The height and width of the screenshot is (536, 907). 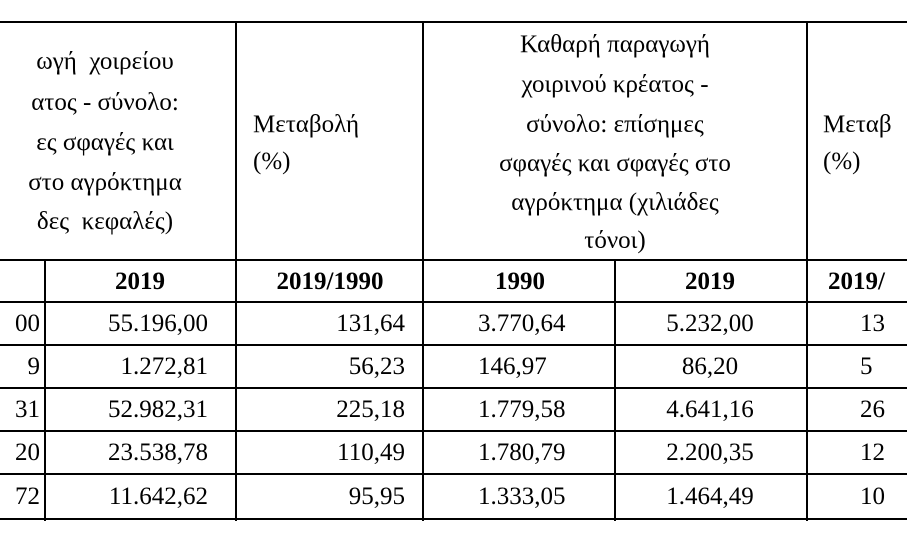 What do you see at coordinates (710, 409) in the screenshot?
I see `cell-value: 4.641,16` at bounding box center [710, 409].